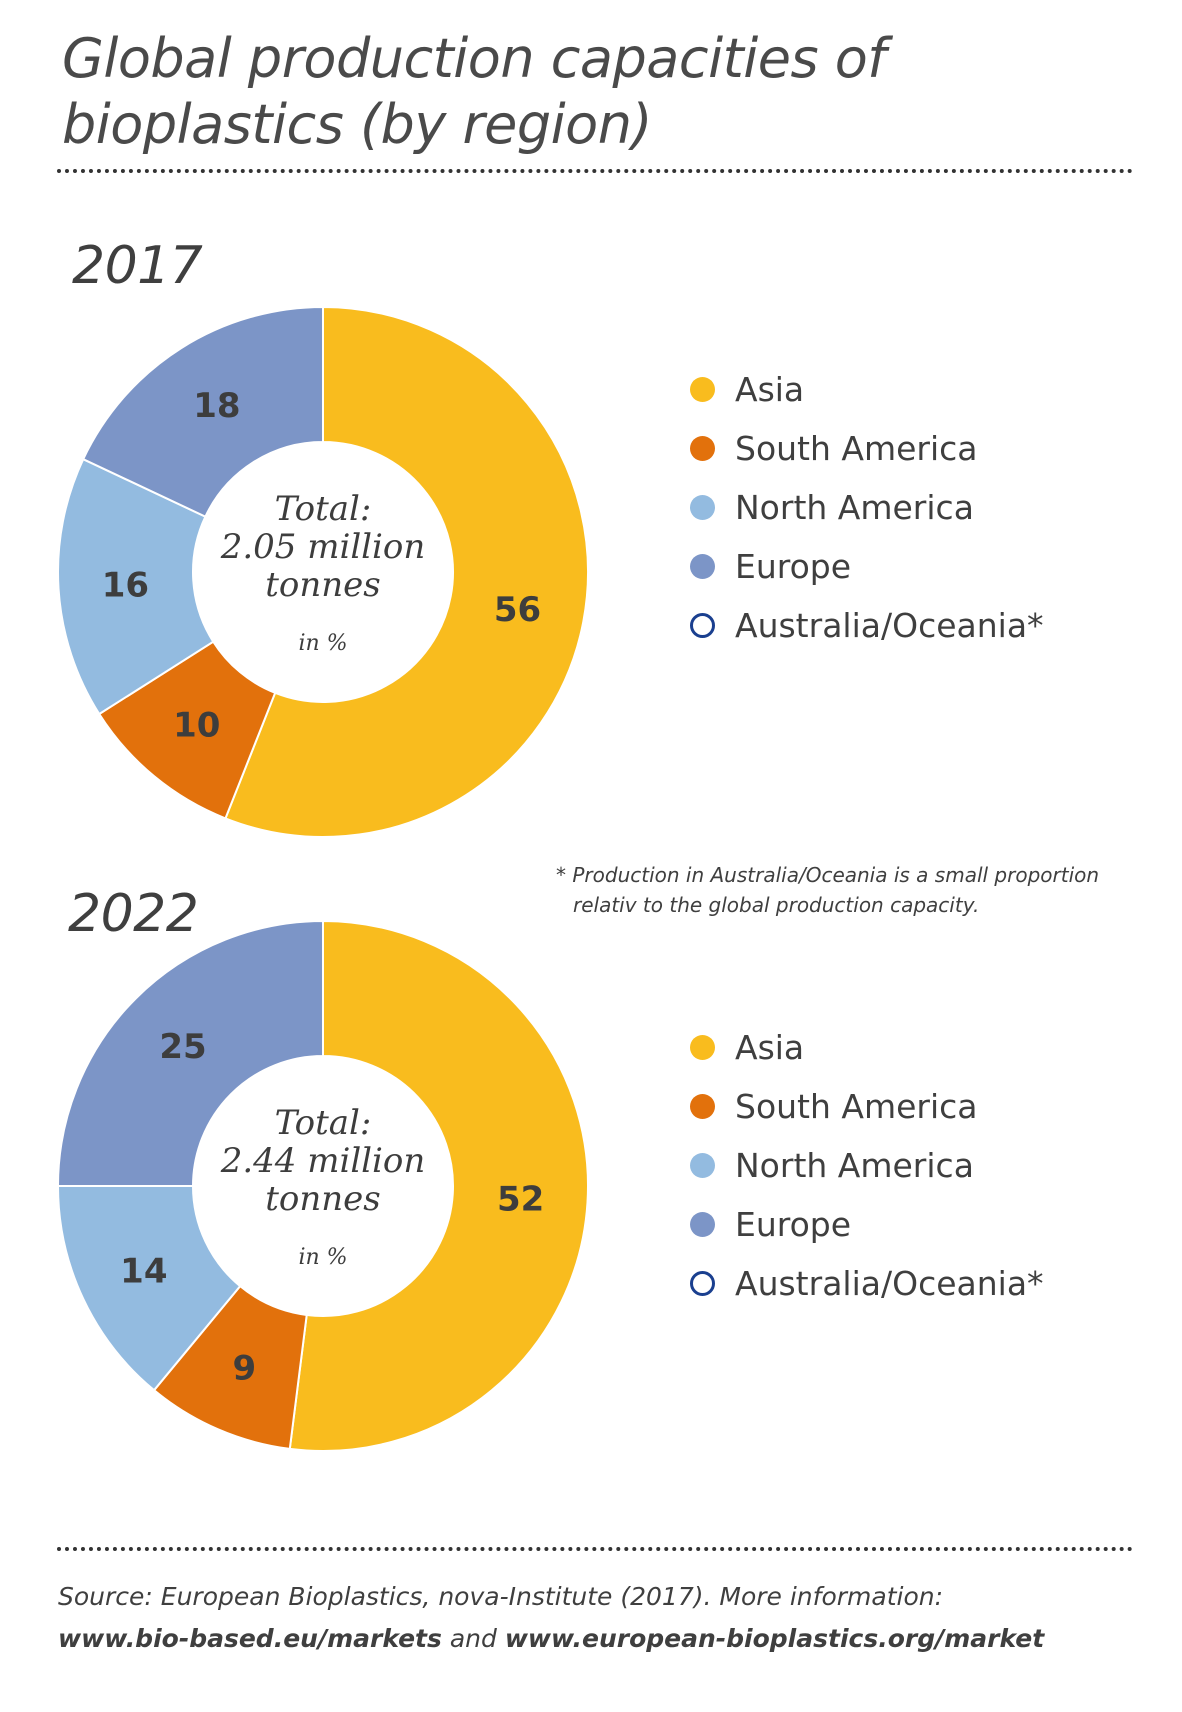 The height and width of the screenshot is (1712, 1182). I want to click on slice-value-europe: 18, so click(216, 406).